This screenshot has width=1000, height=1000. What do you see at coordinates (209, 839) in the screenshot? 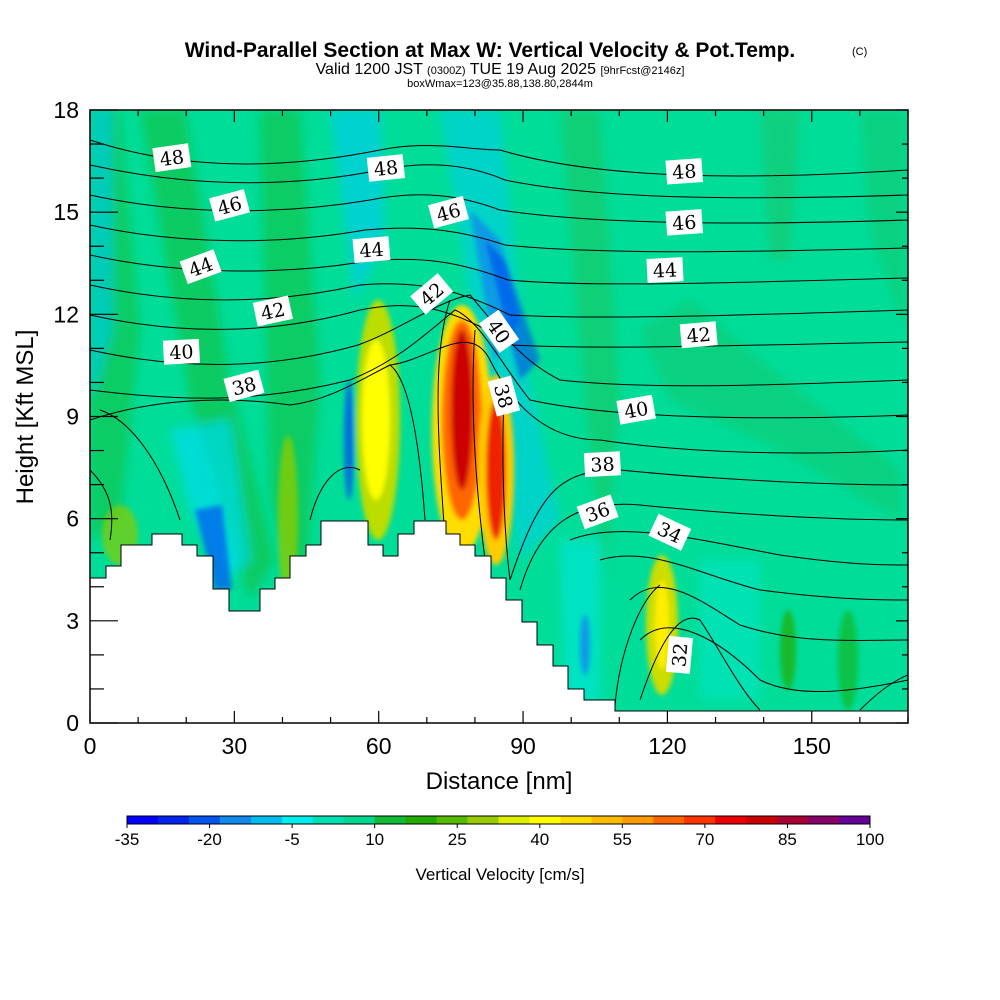
I see `colorbar-tick-label: -20` at bounding box center [209, 839].